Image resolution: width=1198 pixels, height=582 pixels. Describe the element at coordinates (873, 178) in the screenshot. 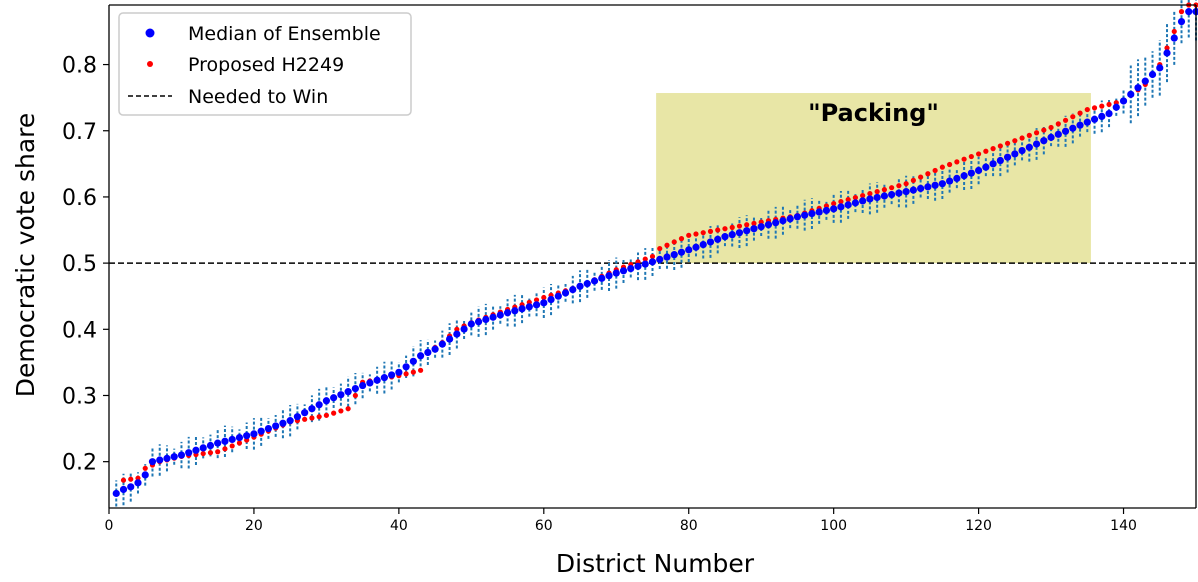

I see `packing-region` at that location.